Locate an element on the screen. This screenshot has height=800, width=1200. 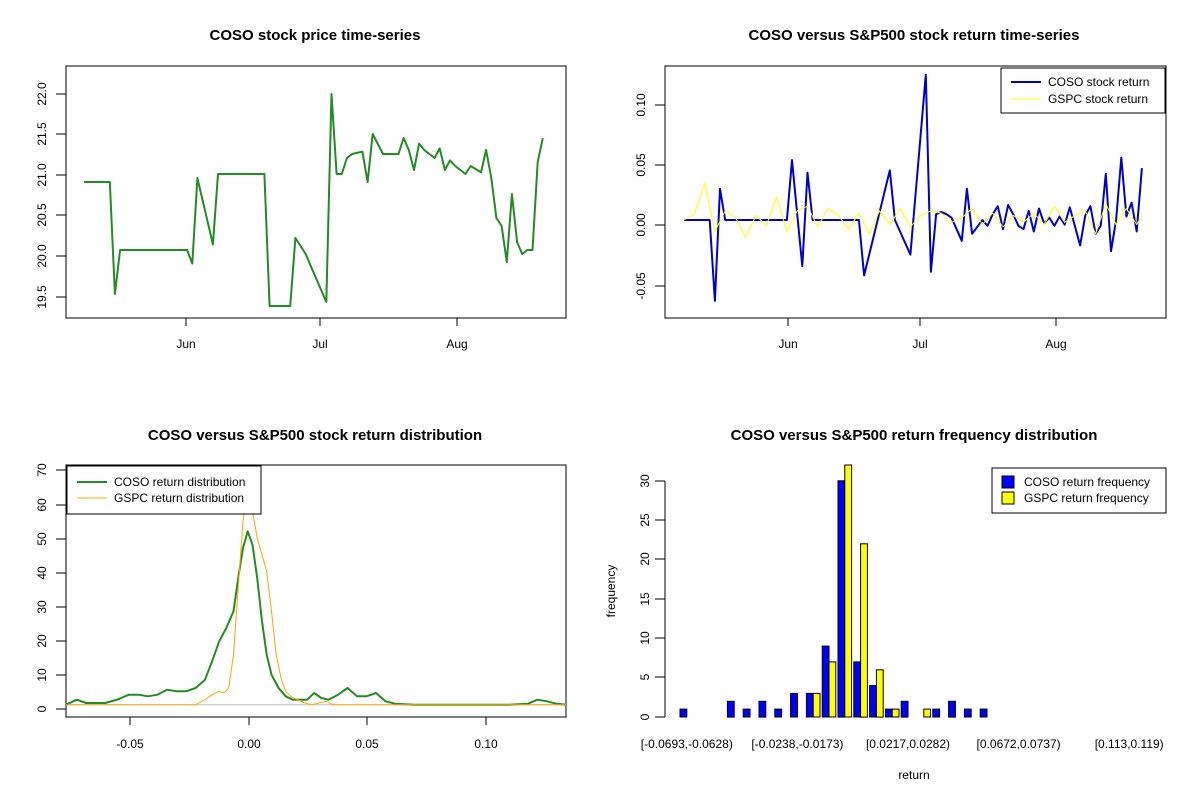
price-x-tick-label: Jun is located at coordinates (185, 344).